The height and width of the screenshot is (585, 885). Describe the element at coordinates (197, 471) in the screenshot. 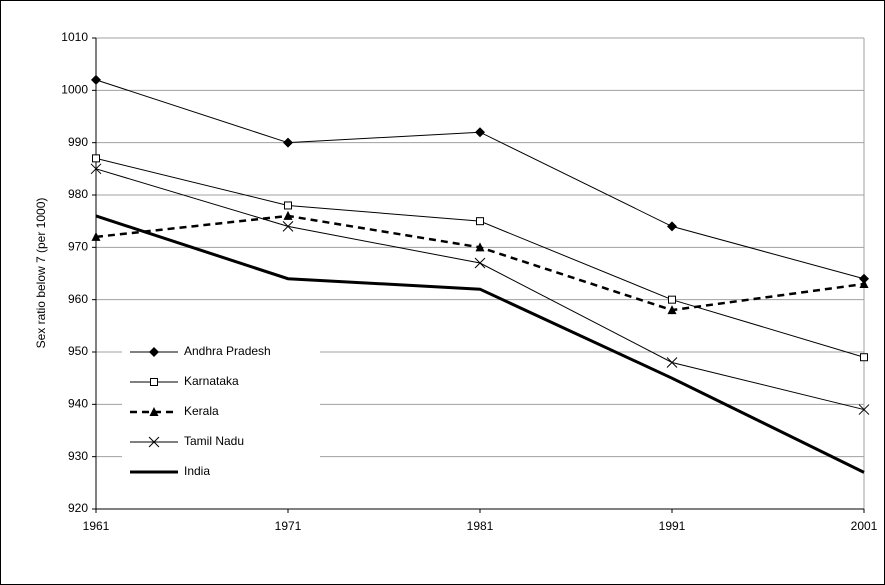

I see `legend-label: India` at that location.